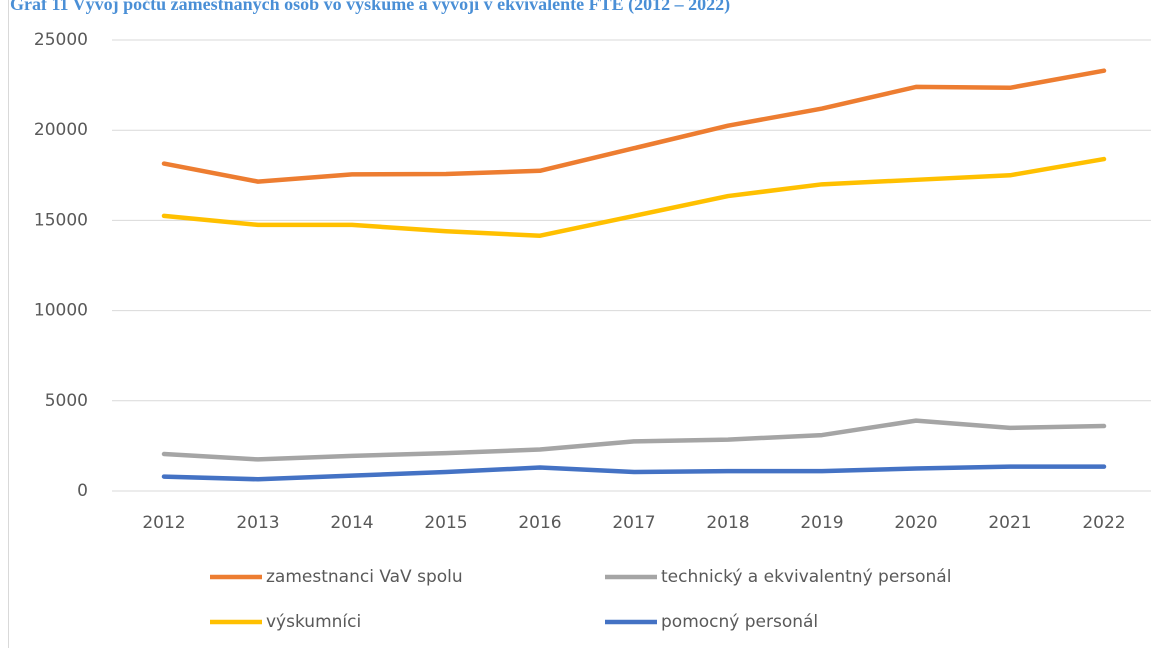  I want to click on y-tick-label: 5000, so click(66, 401).